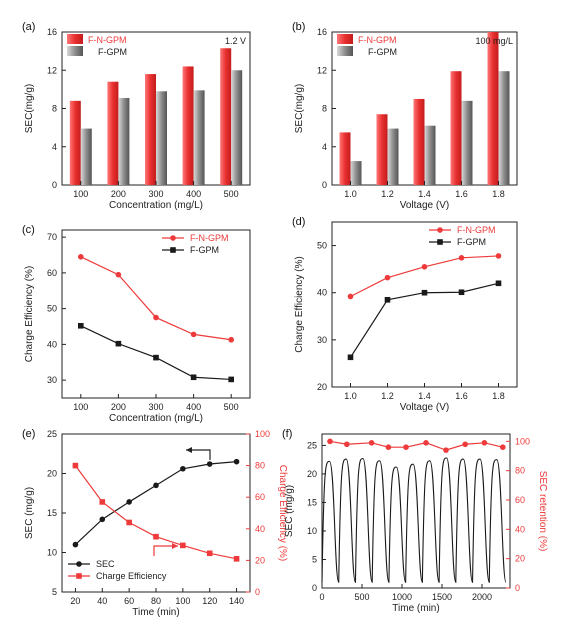 Image resolution: width=569 pixels, height=629 pixels. I want to click on x-tick-label: 80, so click(156, 601).